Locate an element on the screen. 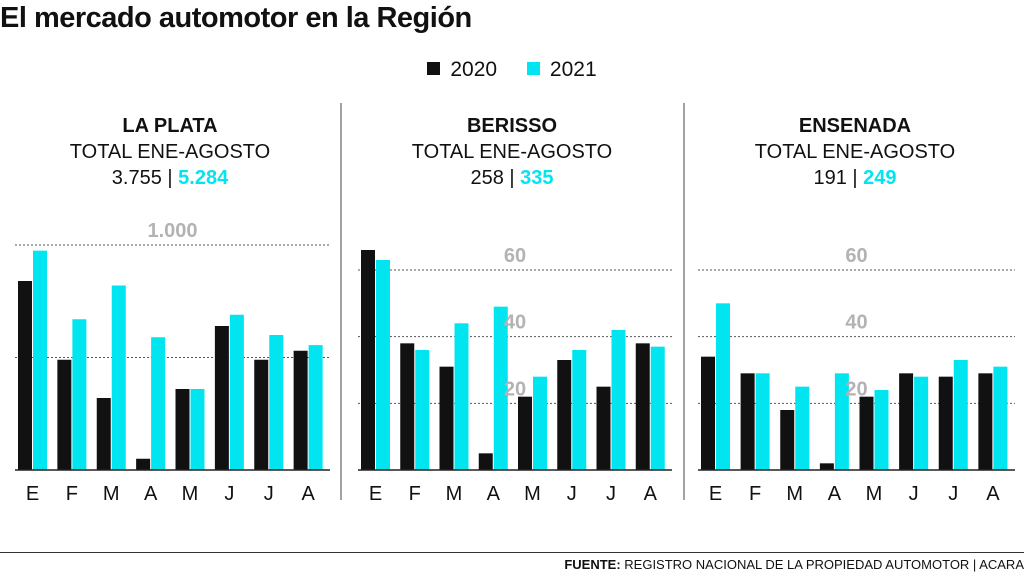  legend-item-2021: 2021 is located at coordinates (561, 70).